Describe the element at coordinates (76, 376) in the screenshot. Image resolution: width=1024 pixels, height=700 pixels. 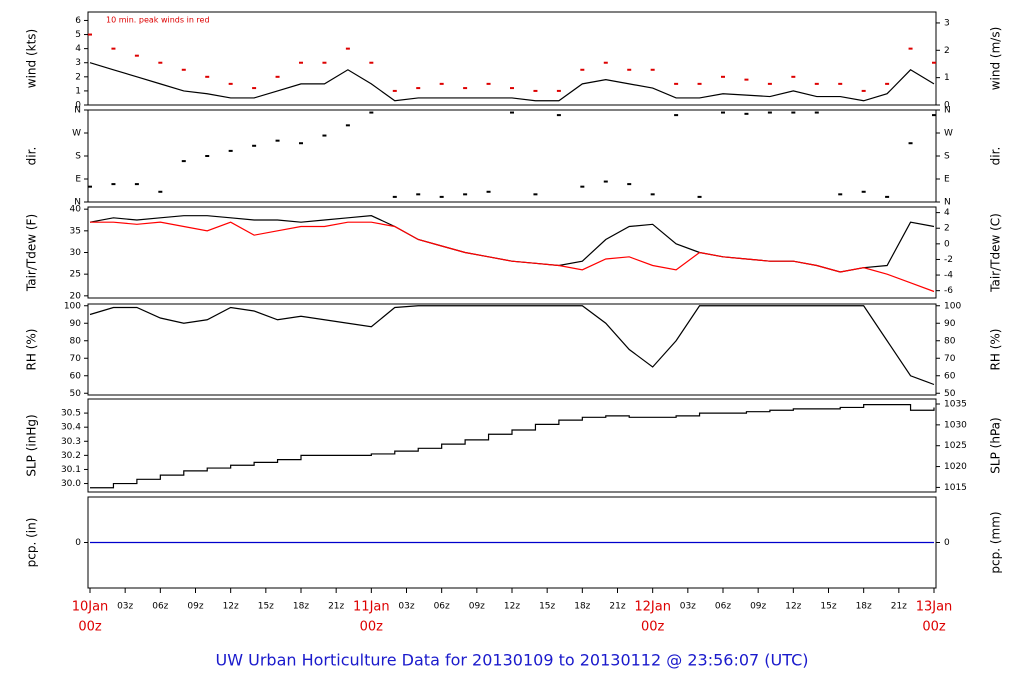
I see `y-tick-label: 60` at that location.